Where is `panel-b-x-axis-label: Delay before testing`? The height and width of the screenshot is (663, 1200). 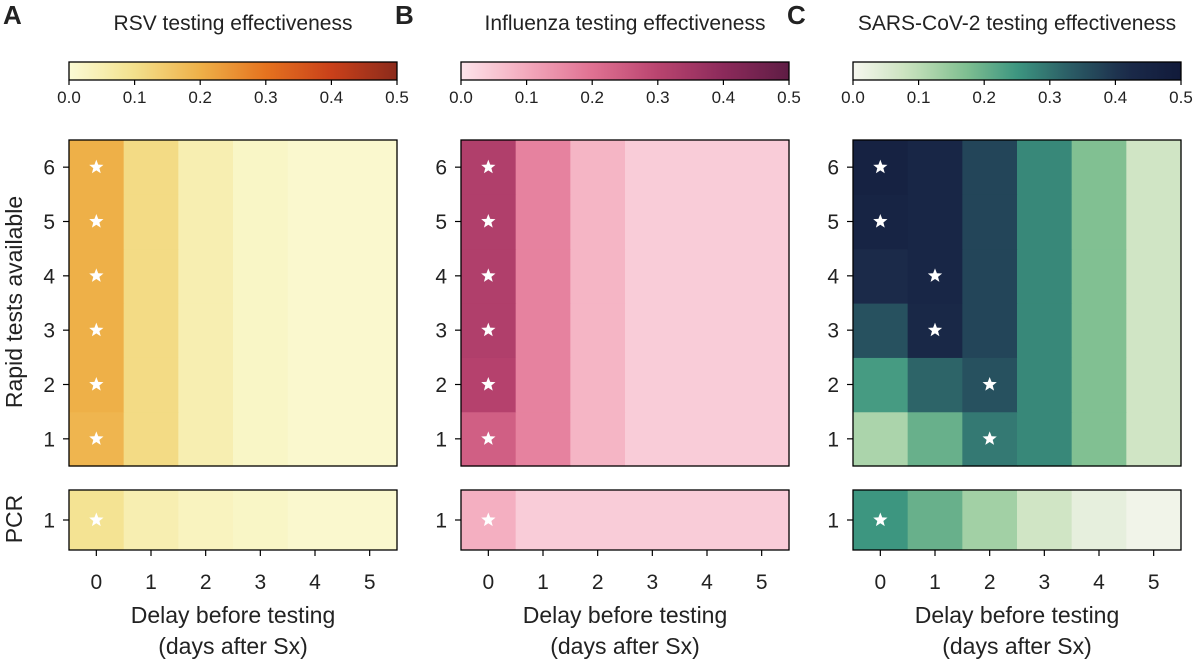 panel-b-x-axis-label: Delay before testing is located at coordinates (625, 615).